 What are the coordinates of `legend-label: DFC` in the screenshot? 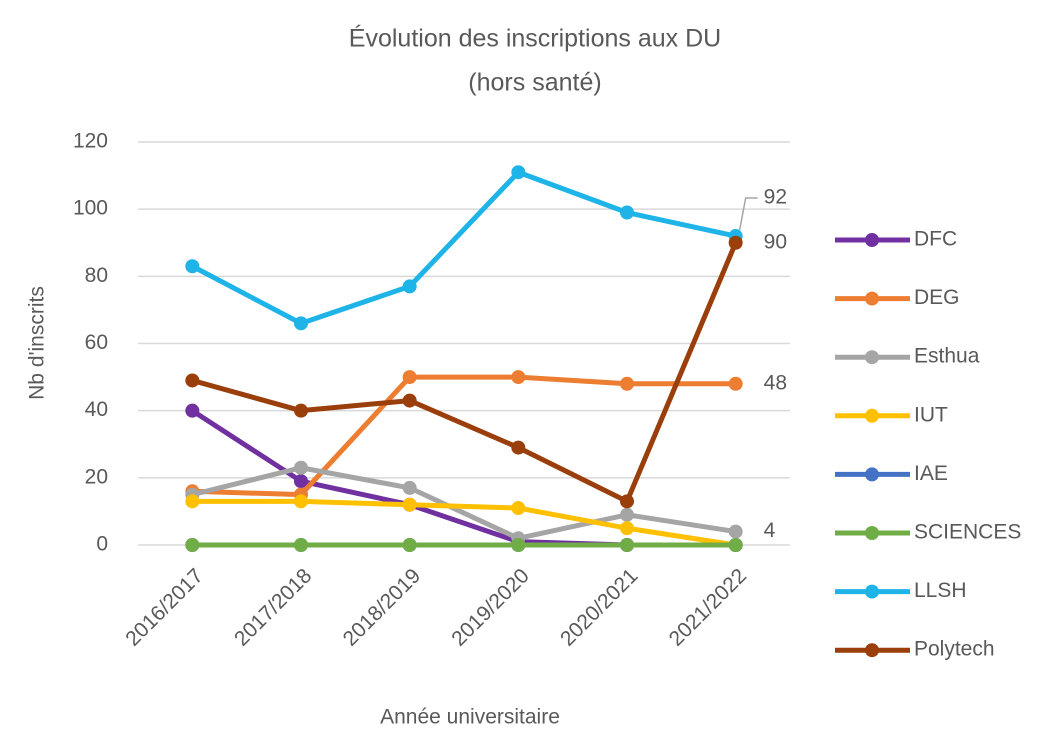 It's located at (935, 239).